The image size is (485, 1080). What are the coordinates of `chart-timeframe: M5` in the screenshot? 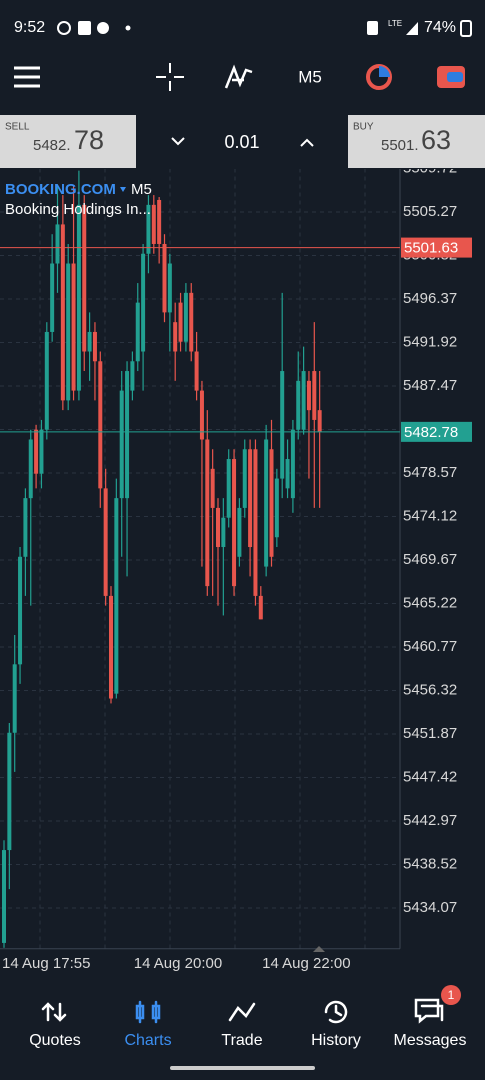 It's located at (141, 189).